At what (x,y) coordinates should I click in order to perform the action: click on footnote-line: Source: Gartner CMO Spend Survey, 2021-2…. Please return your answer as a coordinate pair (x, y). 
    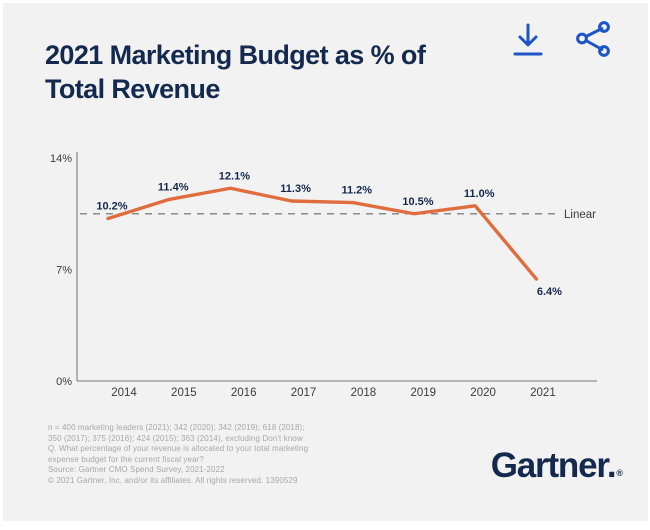
    Looking at the image, I should click on (136, 470).